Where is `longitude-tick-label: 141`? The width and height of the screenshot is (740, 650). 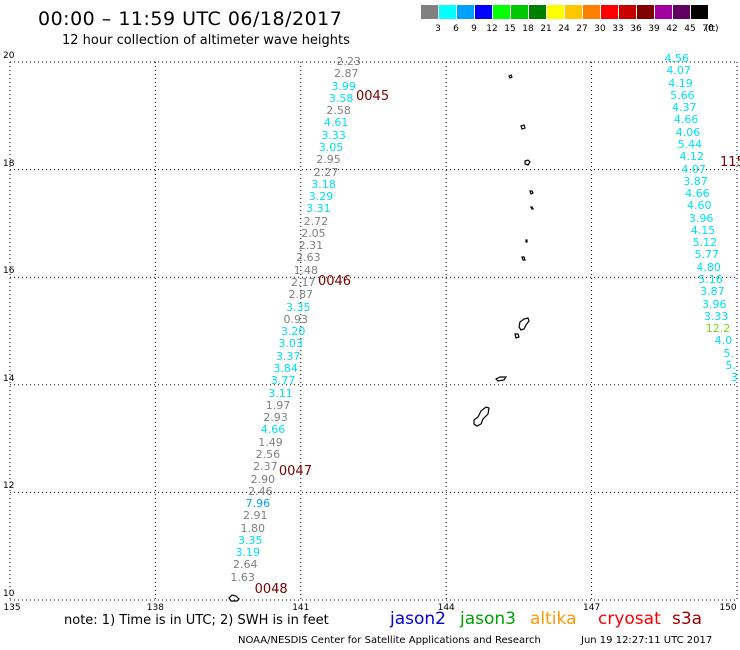
longitude-tick-label: 141 is located at coordinates (301, 608).